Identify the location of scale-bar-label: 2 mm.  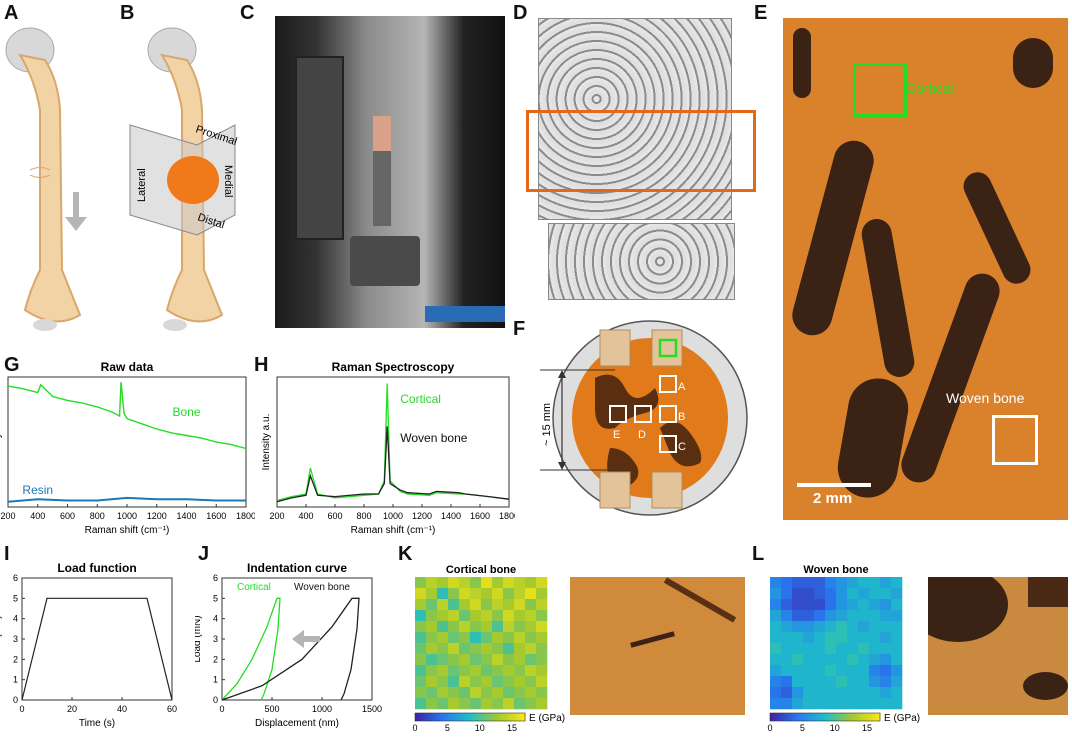
(833, 498).